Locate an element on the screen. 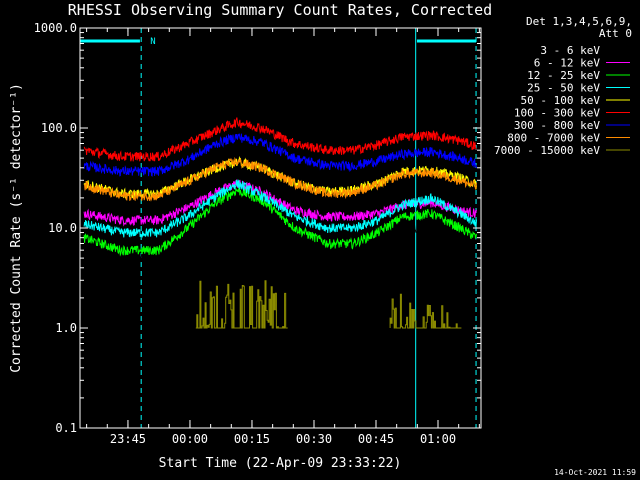 The width and height of the screenshot is (640, 480). x-tick-label: 00:00 is located at coordinates (190, 439).